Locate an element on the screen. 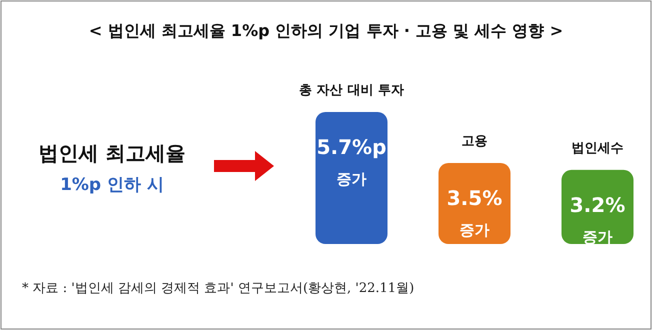 The width and height of the screenshot is (652, 330). text: * 자료 : '법인세 감세의 경제적 효과' 연구보고서(황상현, '22.11월) is located at coordinates (218, 288).